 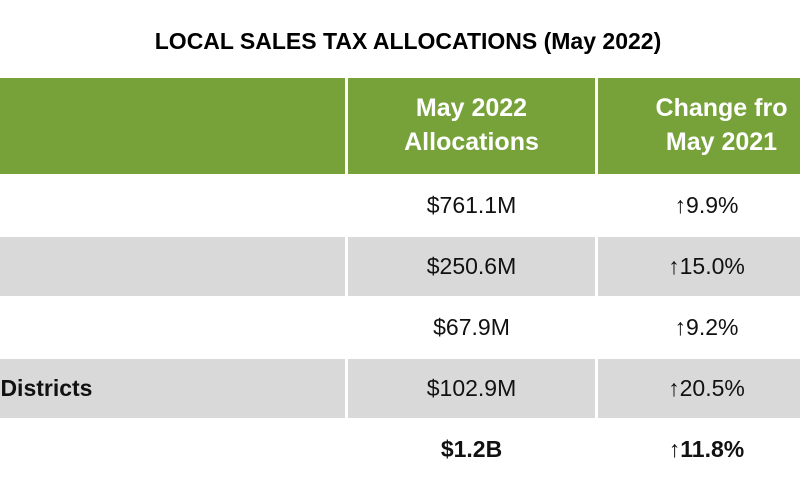 I want to click on row-label: g Districts, so click(x=174, y=388).